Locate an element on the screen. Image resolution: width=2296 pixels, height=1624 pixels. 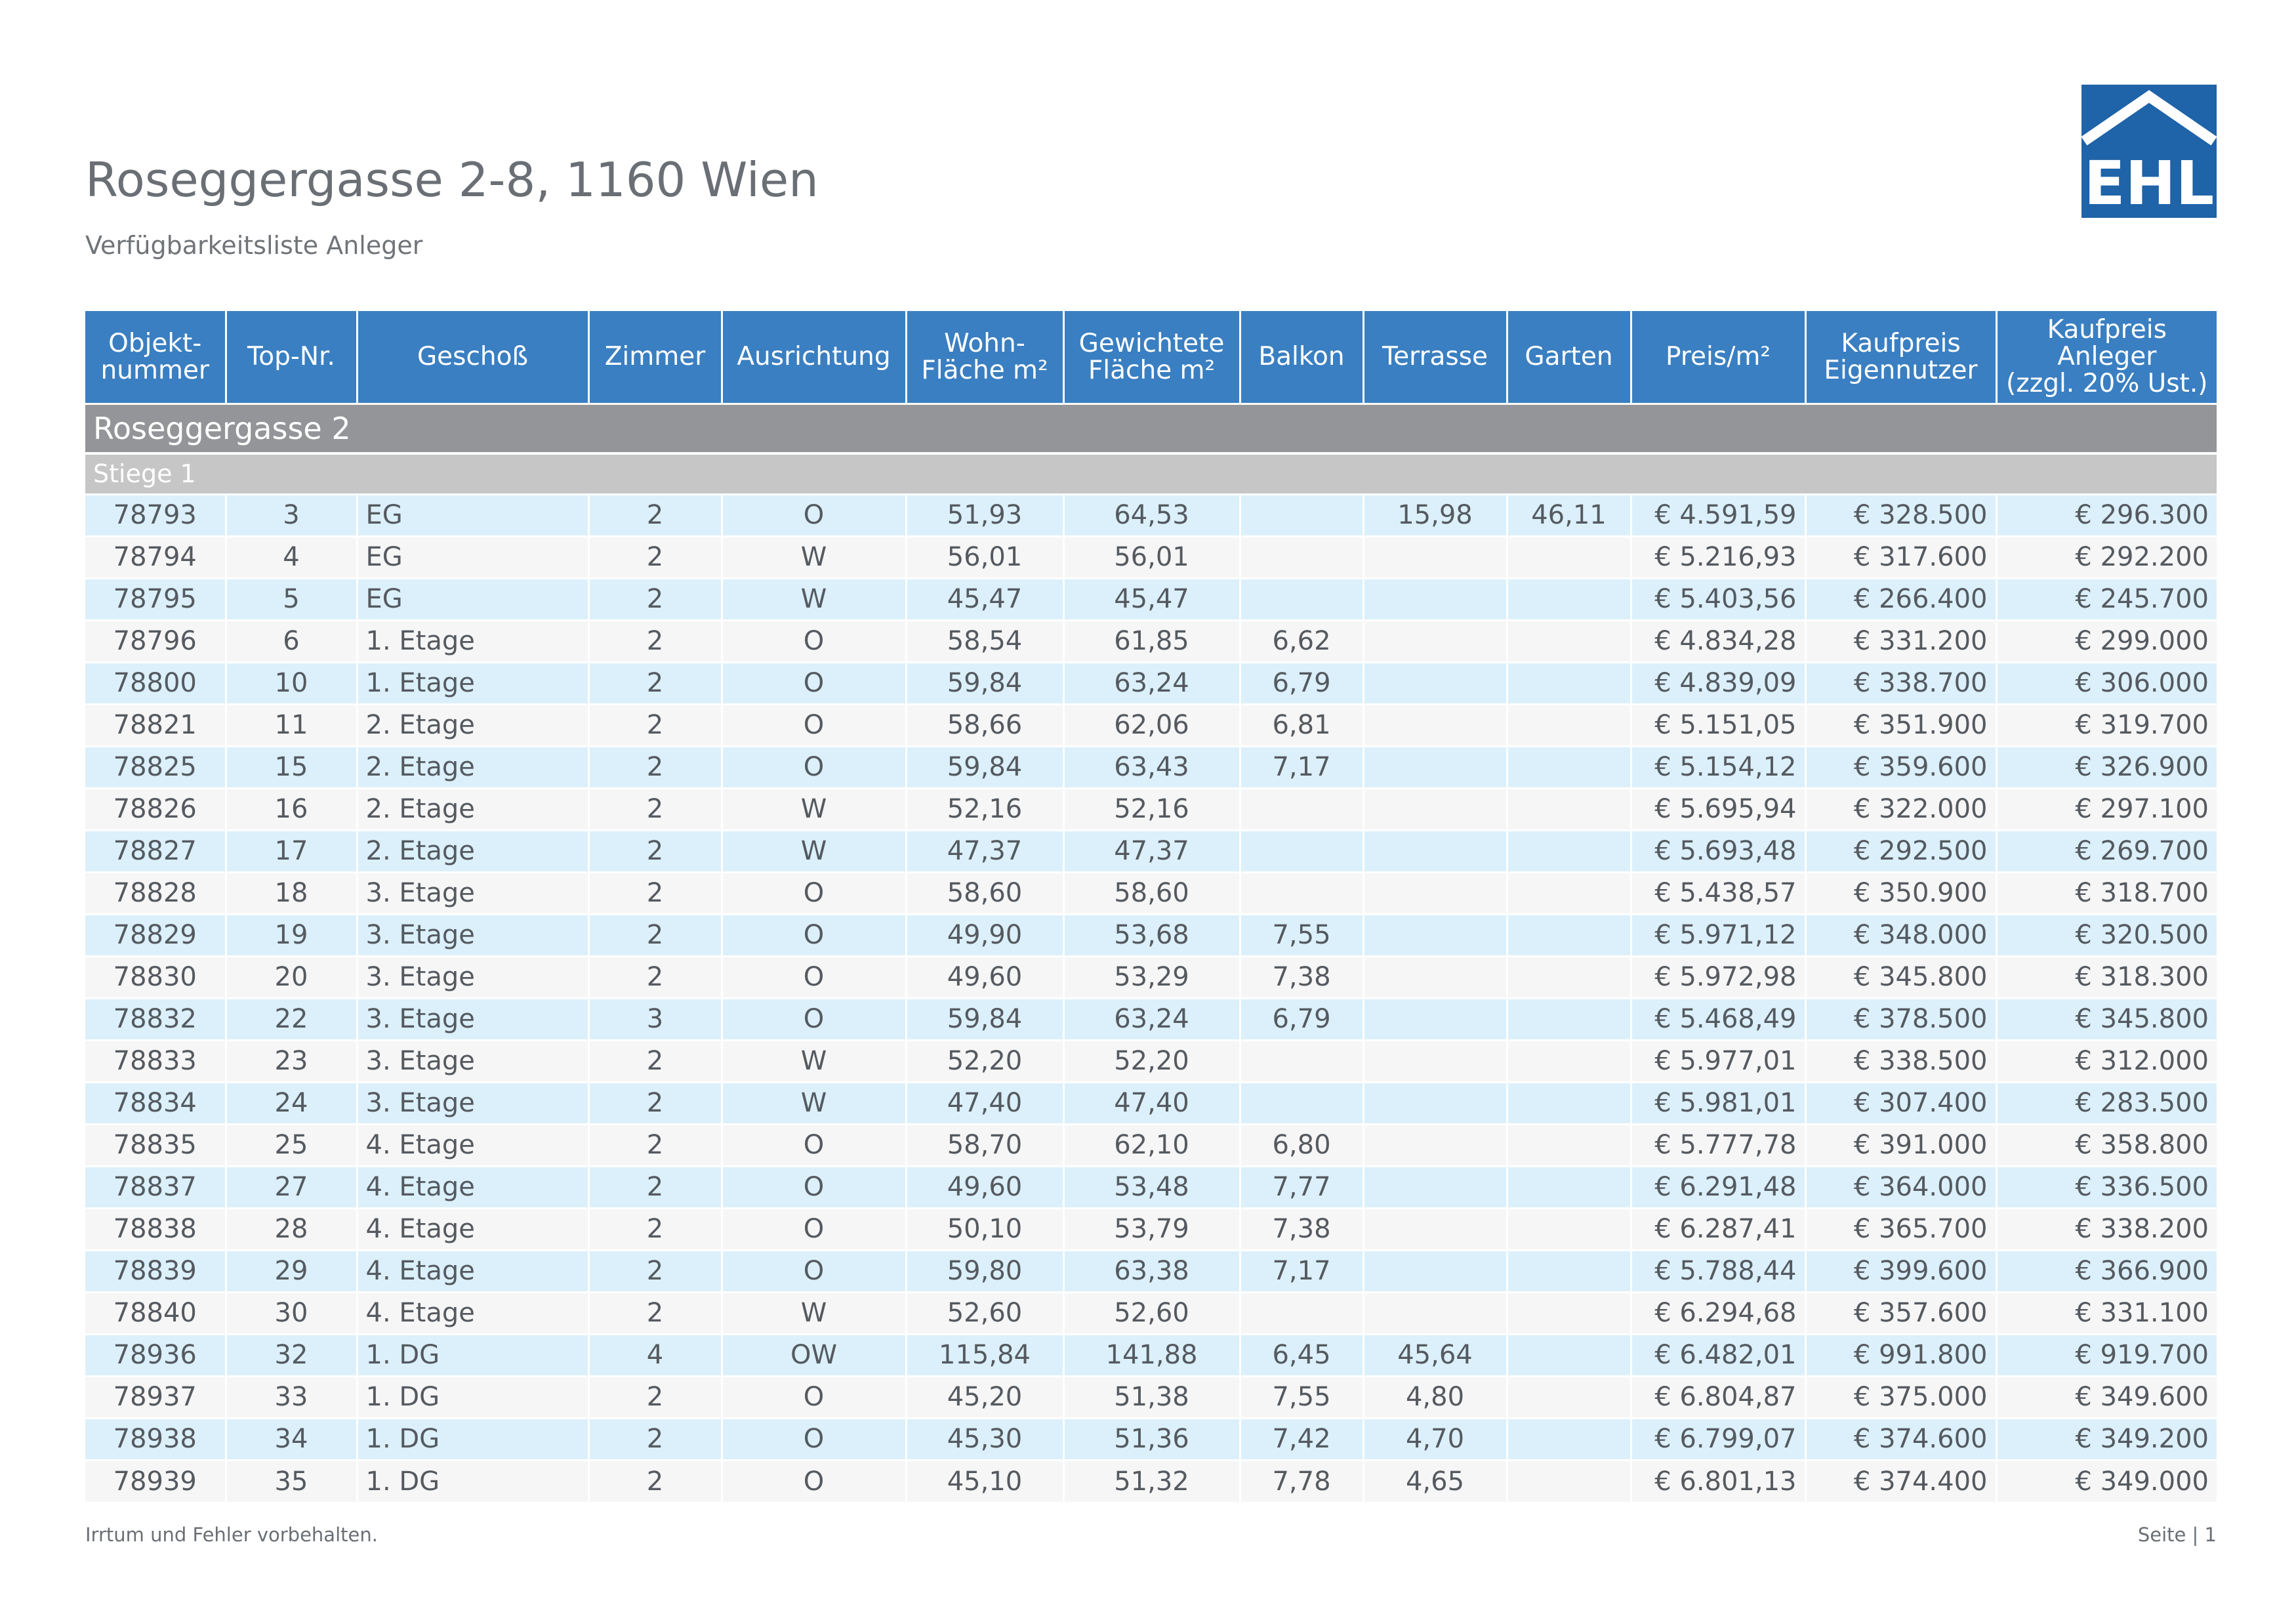
cell-price-per-sqm: € 5.693,48 is located at coordinates (1719, 850).